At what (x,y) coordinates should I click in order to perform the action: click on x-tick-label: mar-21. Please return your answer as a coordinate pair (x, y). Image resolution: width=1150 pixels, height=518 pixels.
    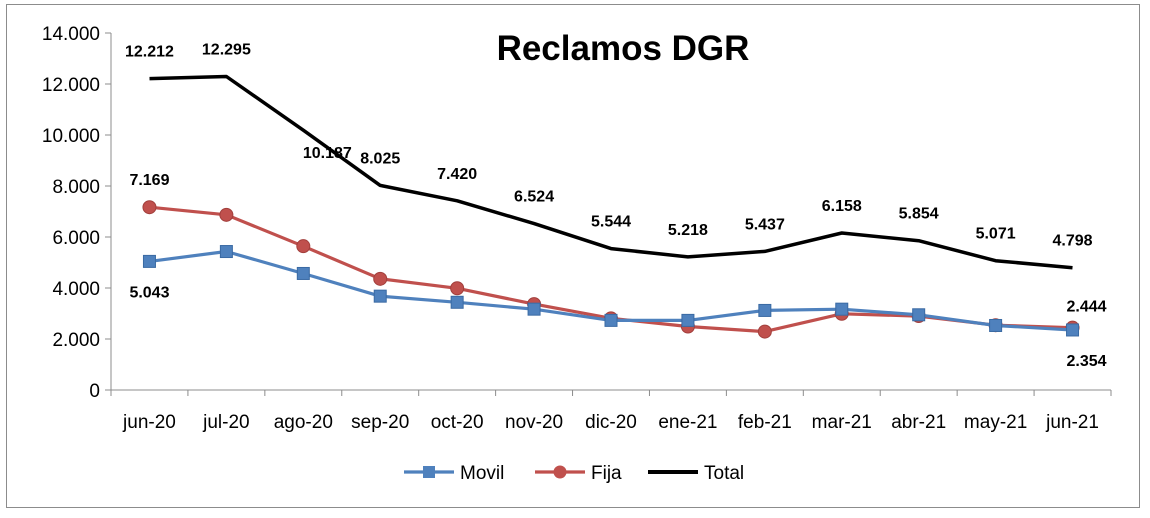
    Looking at the image, I should click on (842, 422).